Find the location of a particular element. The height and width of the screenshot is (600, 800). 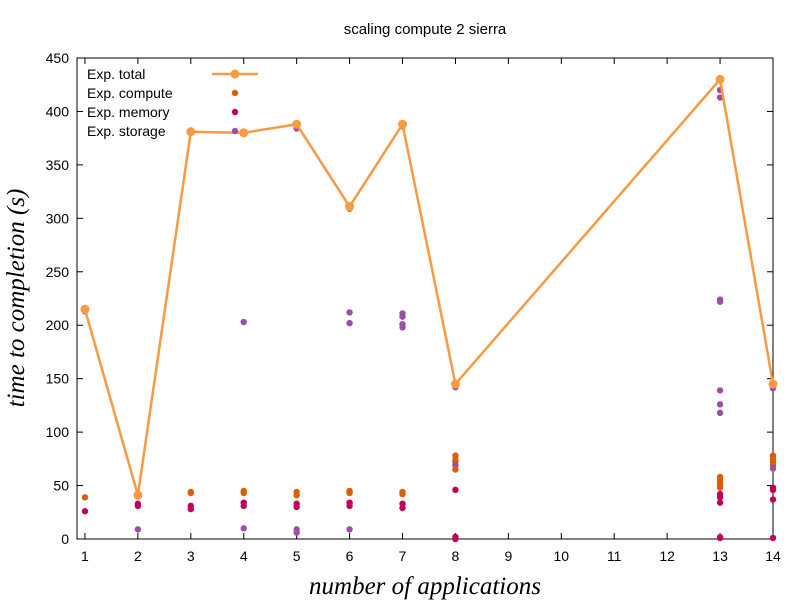

y-tick-label: 350 is located at coordinates (58, 165).